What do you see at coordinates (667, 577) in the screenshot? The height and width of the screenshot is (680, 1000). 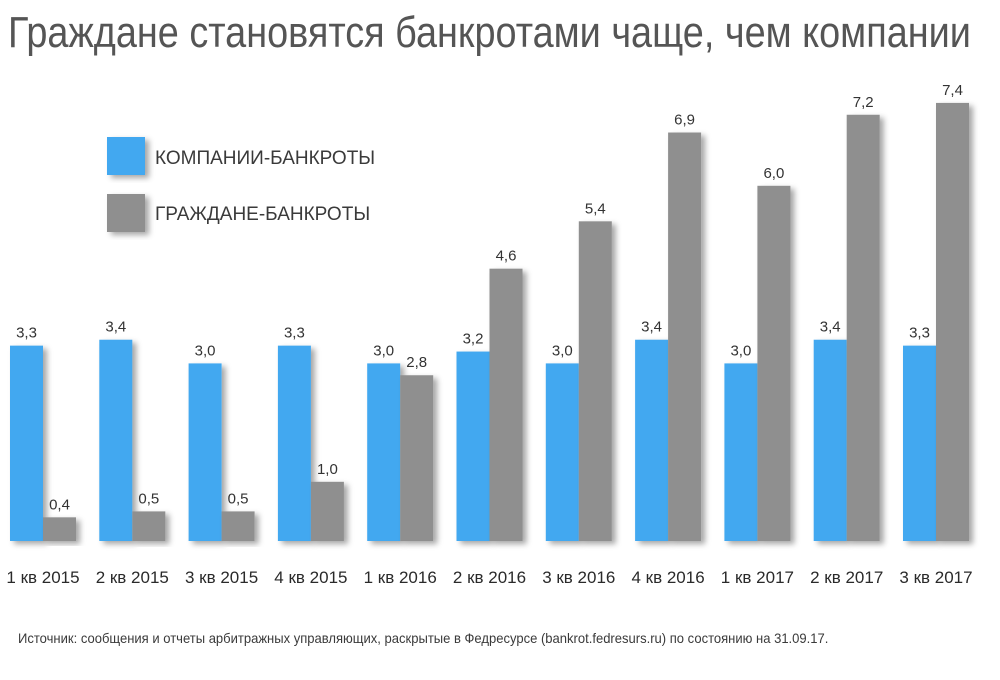 I see `category-label-8: 4 кв 2016` at bounding box center [667, 577].